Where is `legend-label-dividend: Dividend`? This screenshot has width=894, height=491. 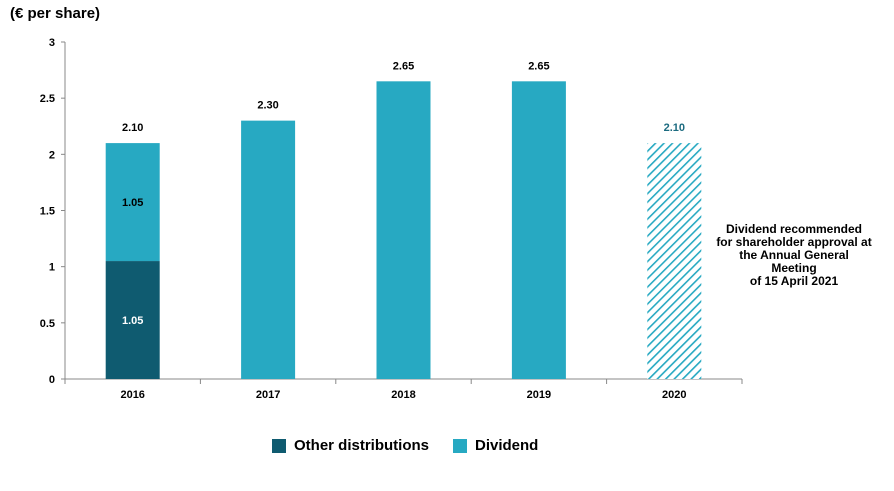
legend-label-dividend: Dividend is located at coordinates (507, 445).